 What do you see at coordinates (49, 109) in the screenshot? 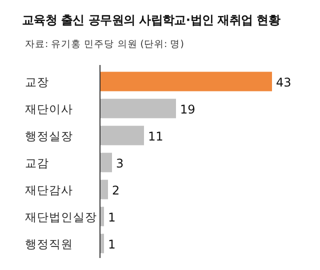
I see `y-tick-label: 재단이사` at bounding box center [49, 109].